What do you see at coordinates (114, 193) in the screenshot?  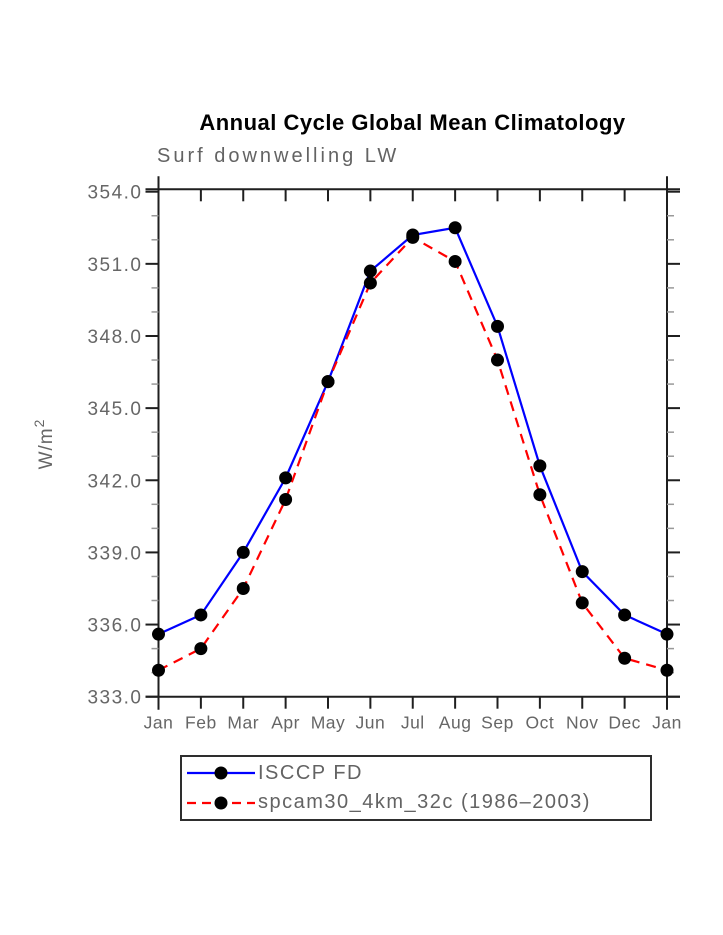 I see `y-tick-label: 354.0` at bounding box center [114, 193].